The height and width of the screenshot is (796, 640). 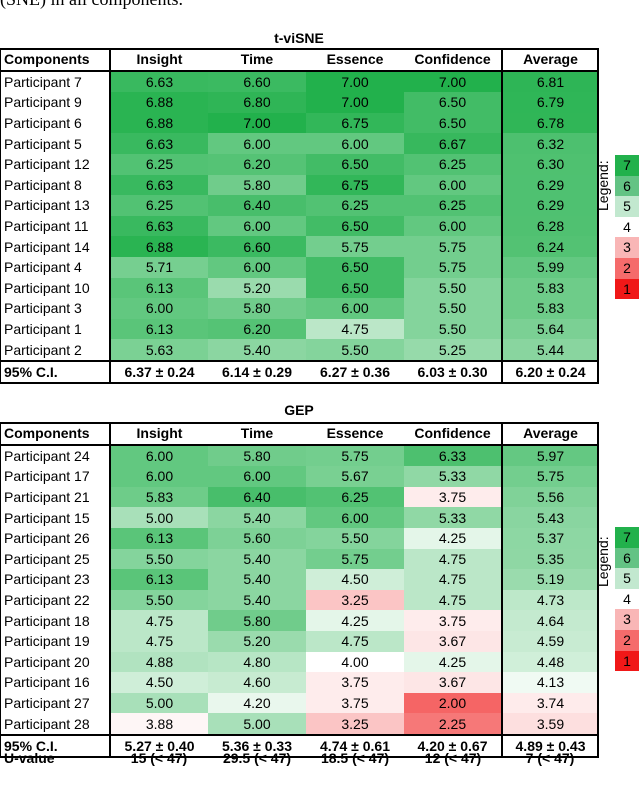 What do you see at coordinates (55, 662) in the screenshot?
I see `participant-name: Participant 20` at bounding box center [55, 662].